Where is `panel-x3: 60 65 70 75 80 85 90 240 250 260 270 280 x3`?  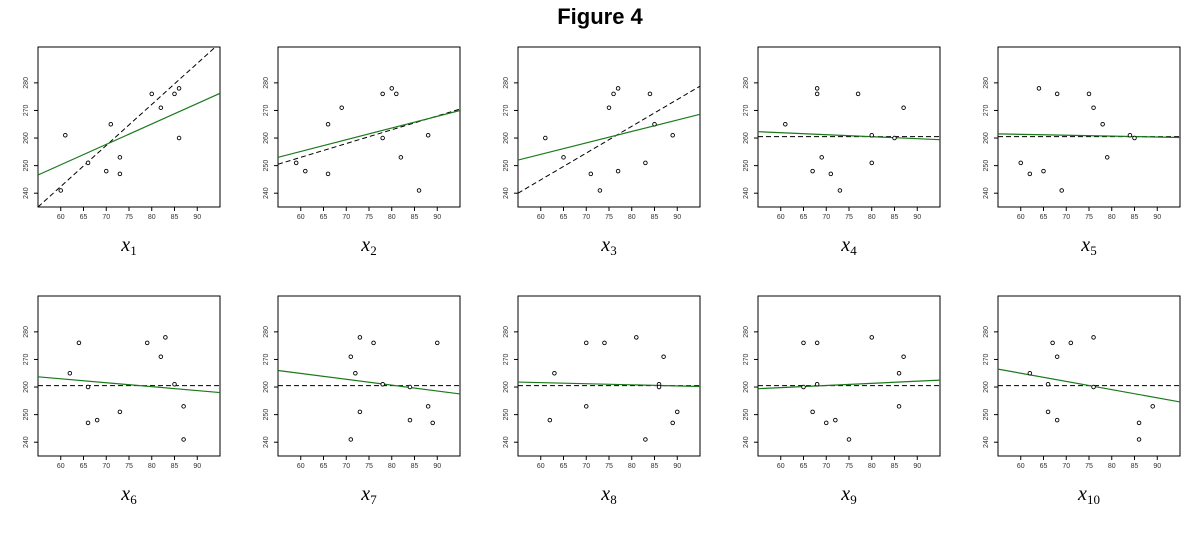
panel-x3: 60 65 70 75 80 85 90 240 250 260 270 280 x3 is located at coordinates (602, 152).